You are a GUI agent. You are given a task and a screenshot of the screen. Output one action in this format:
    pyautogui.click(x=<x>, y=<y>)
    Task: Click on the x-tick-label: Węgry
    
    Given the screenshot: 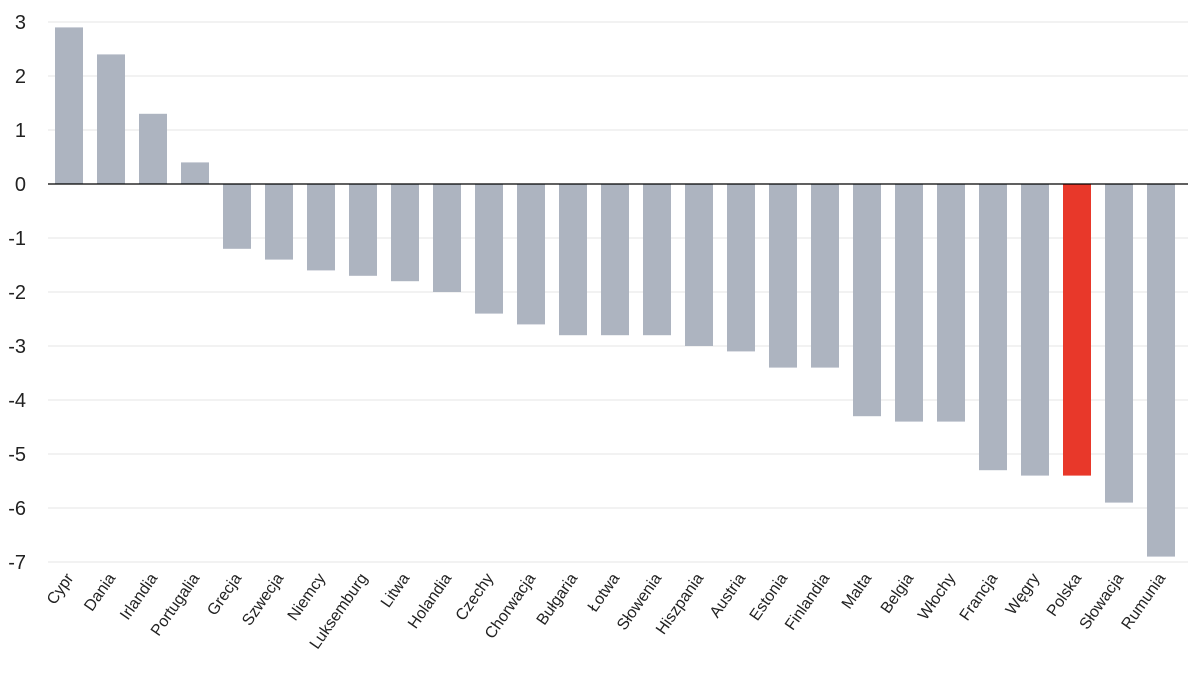 What is the action you would take?
    pyautogui.click(x=1023, y=595)
    